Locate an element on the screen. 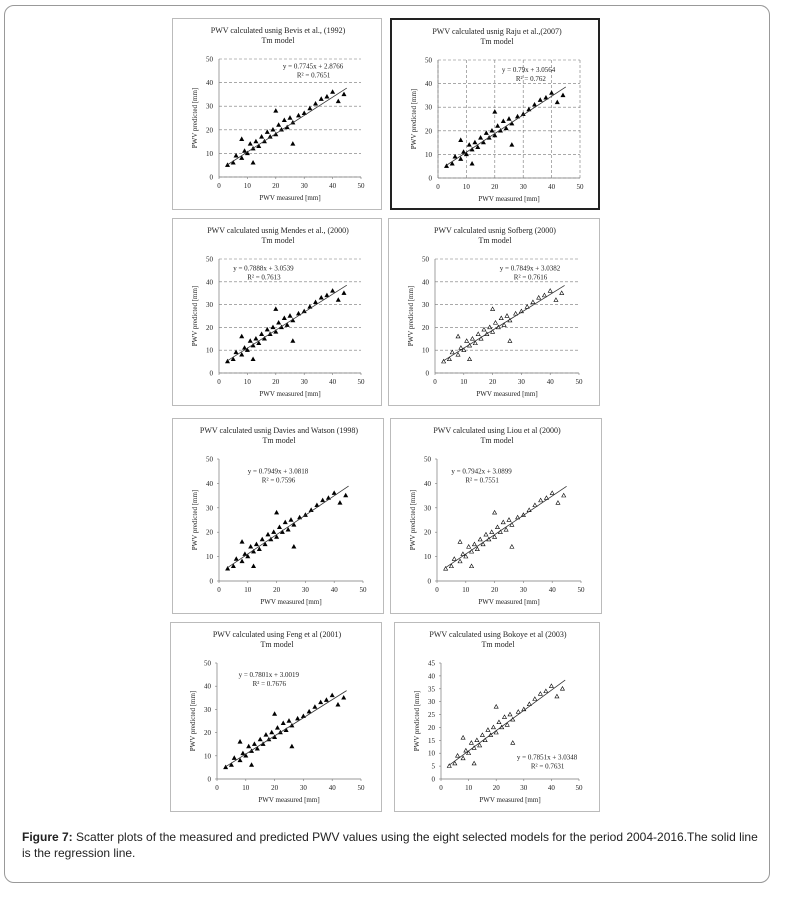 This screenshot has width=792, height=904. x-tick-label: 30 is located at coordinates (524, 590).